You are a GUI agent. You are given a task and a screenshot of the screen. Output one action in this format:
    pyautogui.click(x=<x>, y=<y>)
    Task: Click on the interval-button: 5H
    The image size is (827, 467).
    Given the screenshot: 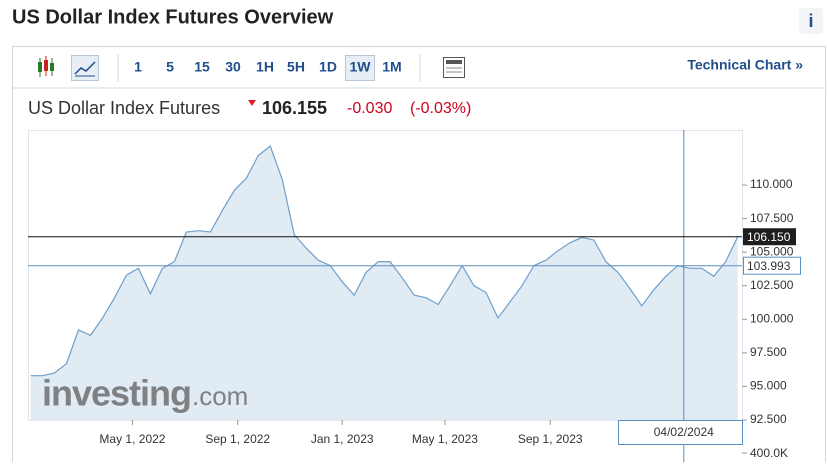 What is the action you would take?
    pyautogui.click(x=296, y=67)
    